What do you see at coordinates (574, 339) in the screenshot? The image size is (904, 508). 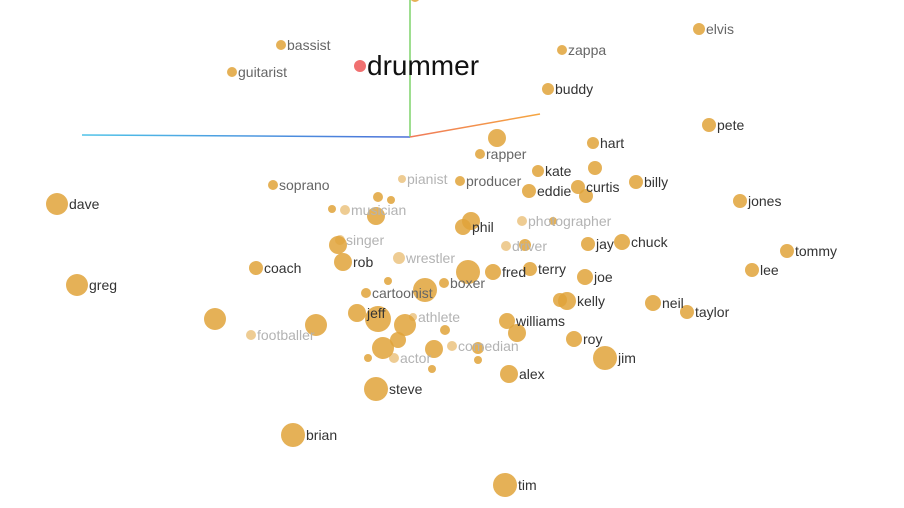 I see `point-roy` at bounding box center [574, 339].